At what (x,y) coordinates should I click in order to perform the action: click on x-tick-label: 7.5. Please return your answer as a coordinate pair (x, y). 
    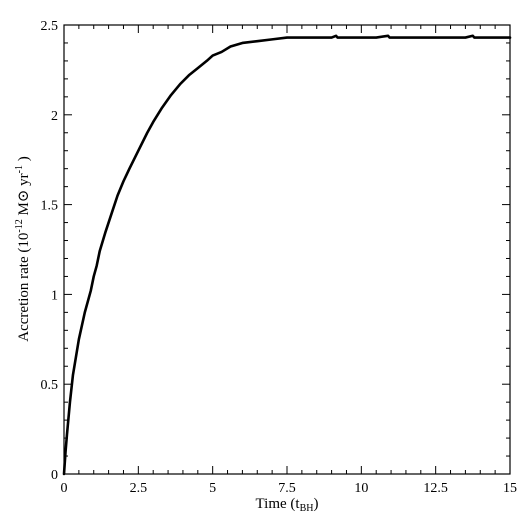
    Looking at the image, I should click on (287, 488).